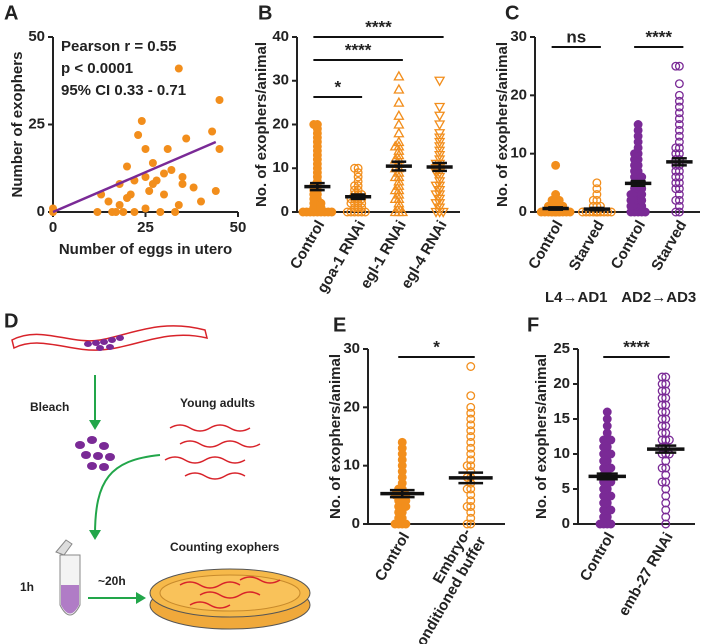  What do you see at coordinates (351, 406) in the screenshot?
I see `y-tick-label: 20` at bounding box center [351, 406].